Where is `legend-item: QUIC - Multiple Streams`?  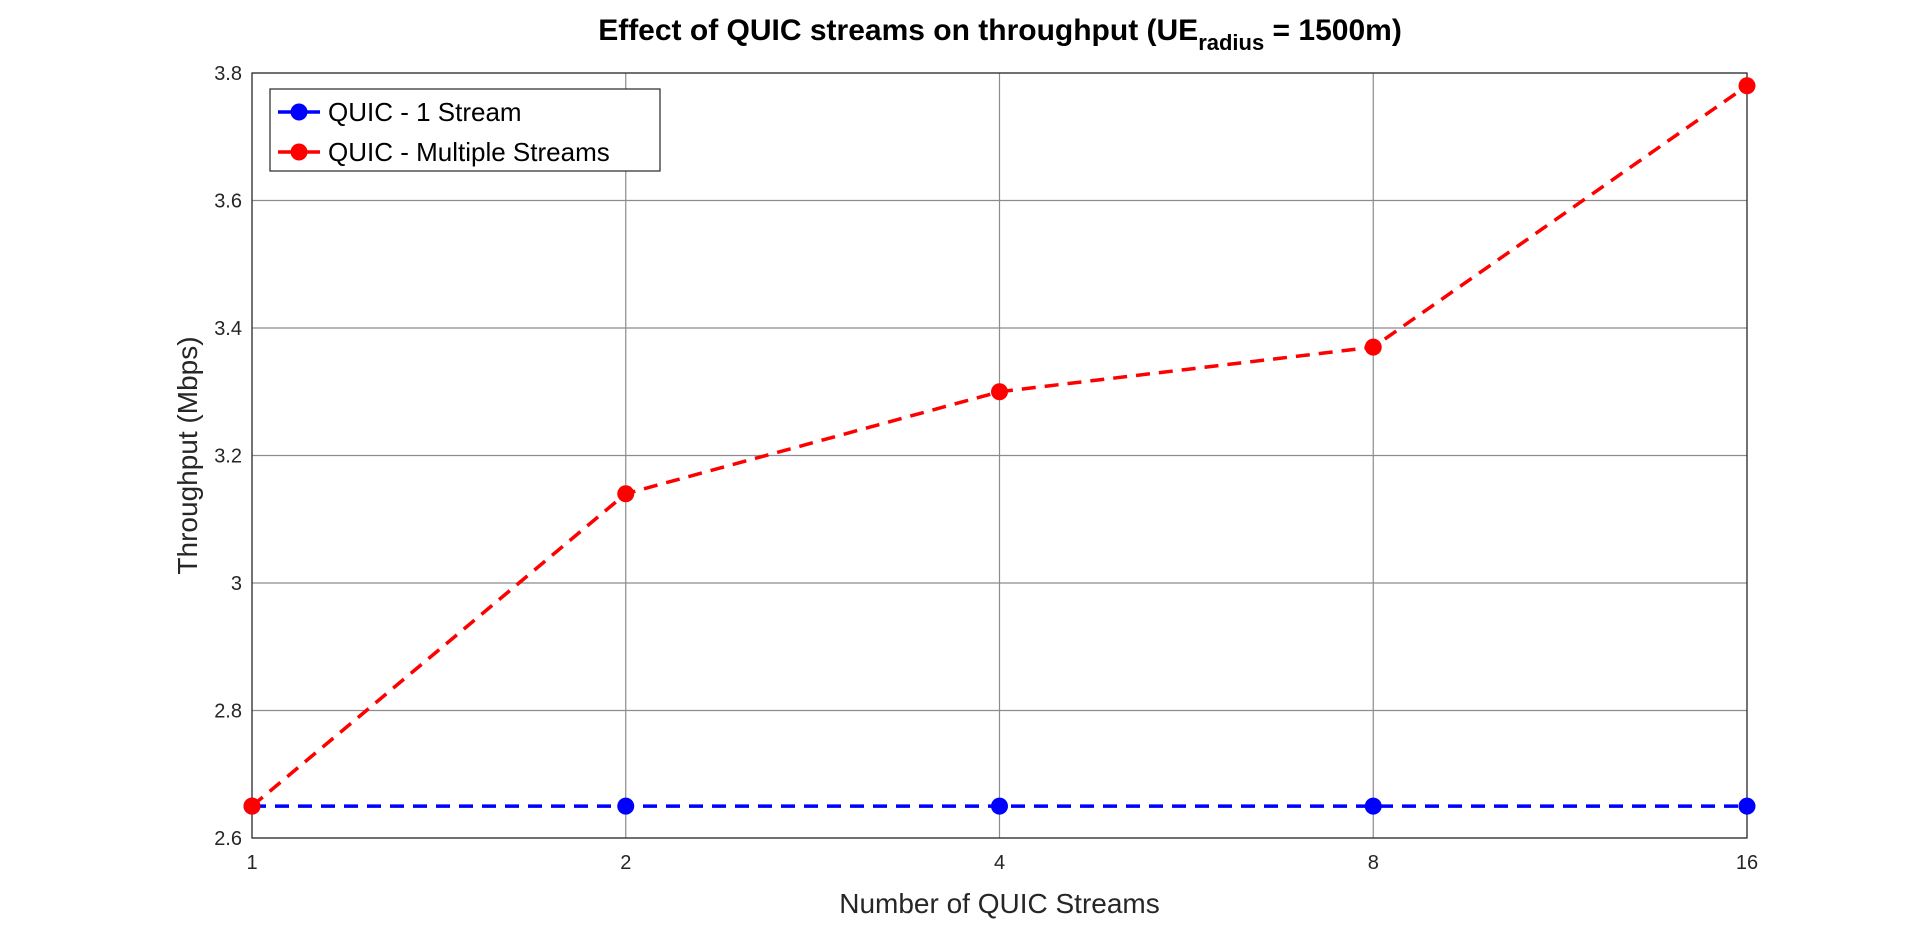 legend-item: QUIC - Multiple Streams is located at coordinates (444, 152).